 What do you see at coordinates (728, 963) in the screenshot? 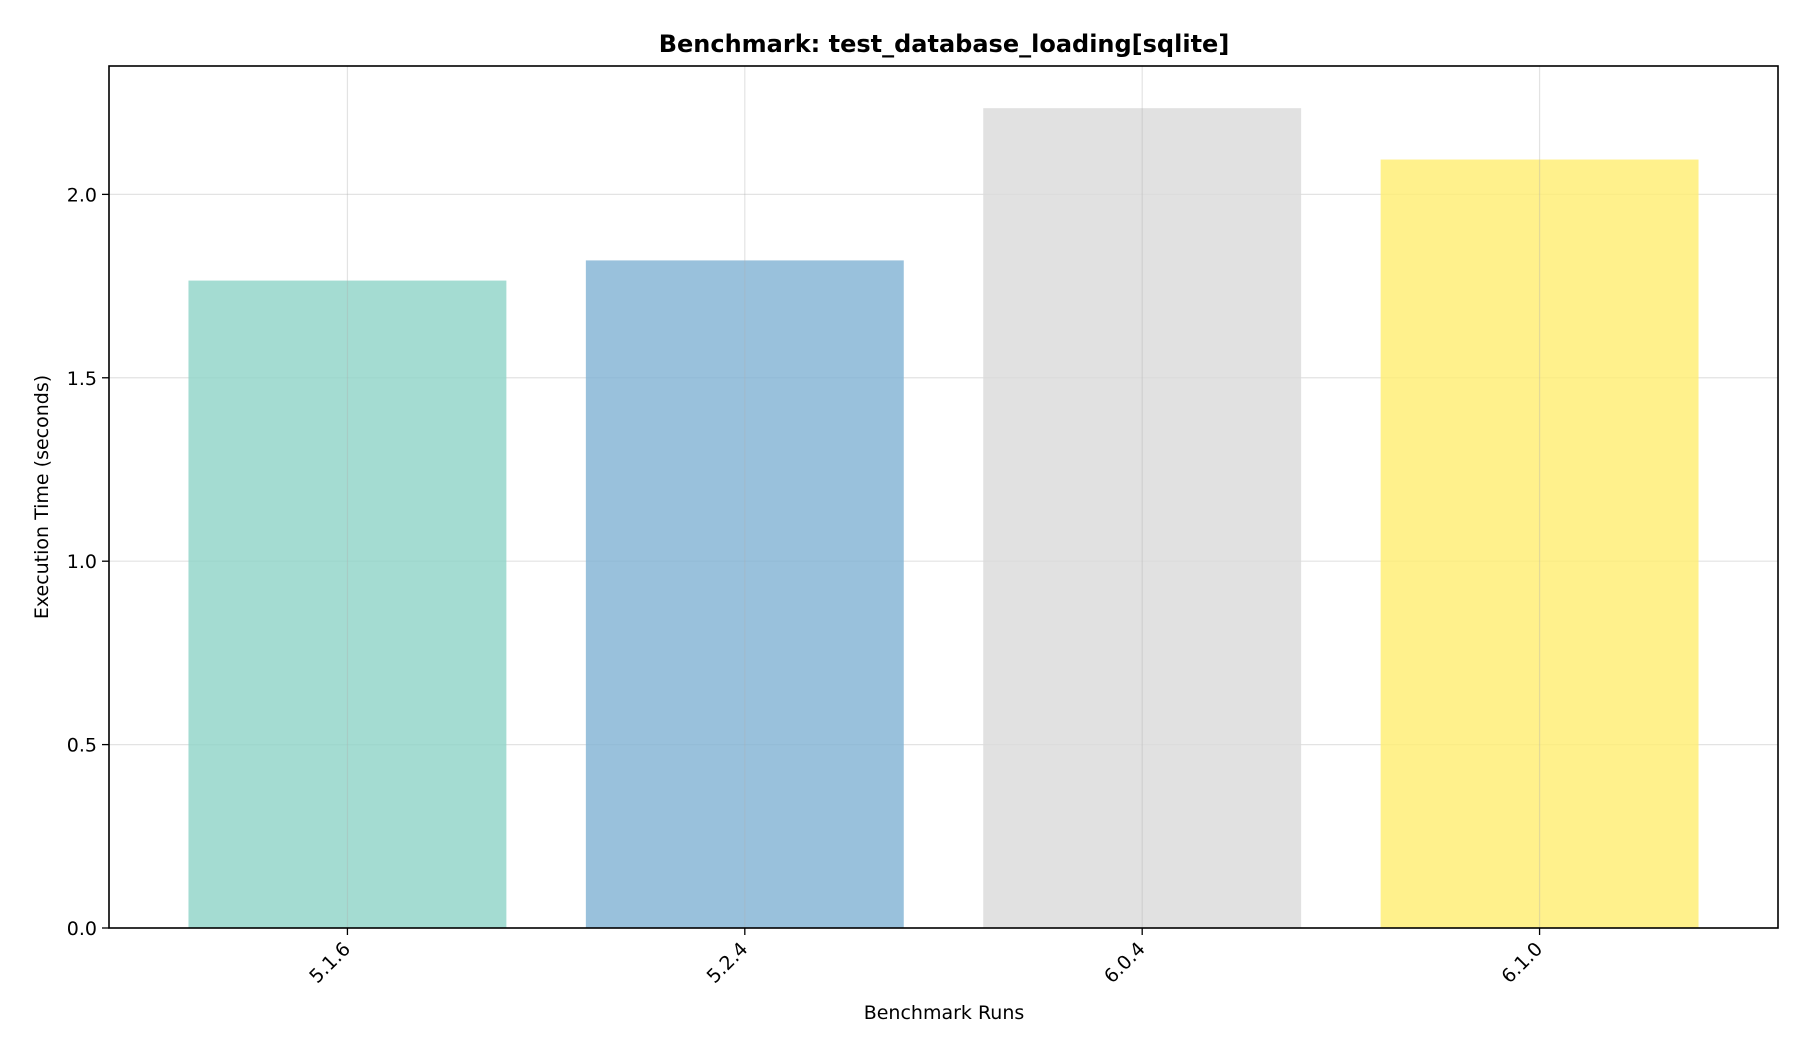
I see `x-tick-label: 5.2.4` at bounding box center [728, 963].